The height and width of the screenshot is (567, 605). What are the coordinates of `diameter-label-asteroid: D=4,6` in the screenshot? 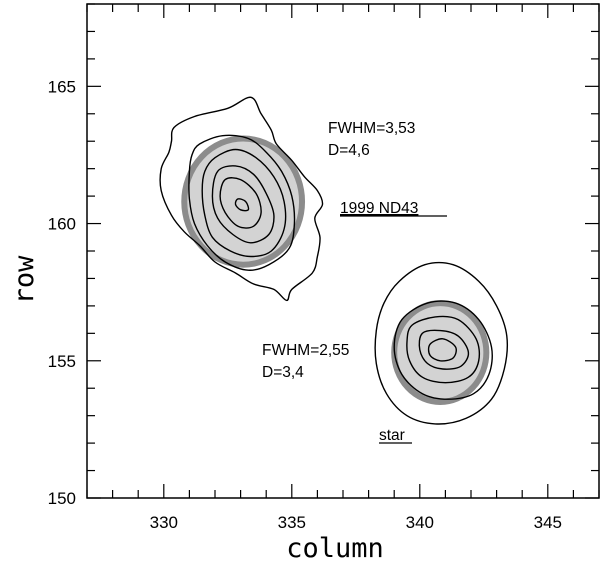 It's located at (349, 150).